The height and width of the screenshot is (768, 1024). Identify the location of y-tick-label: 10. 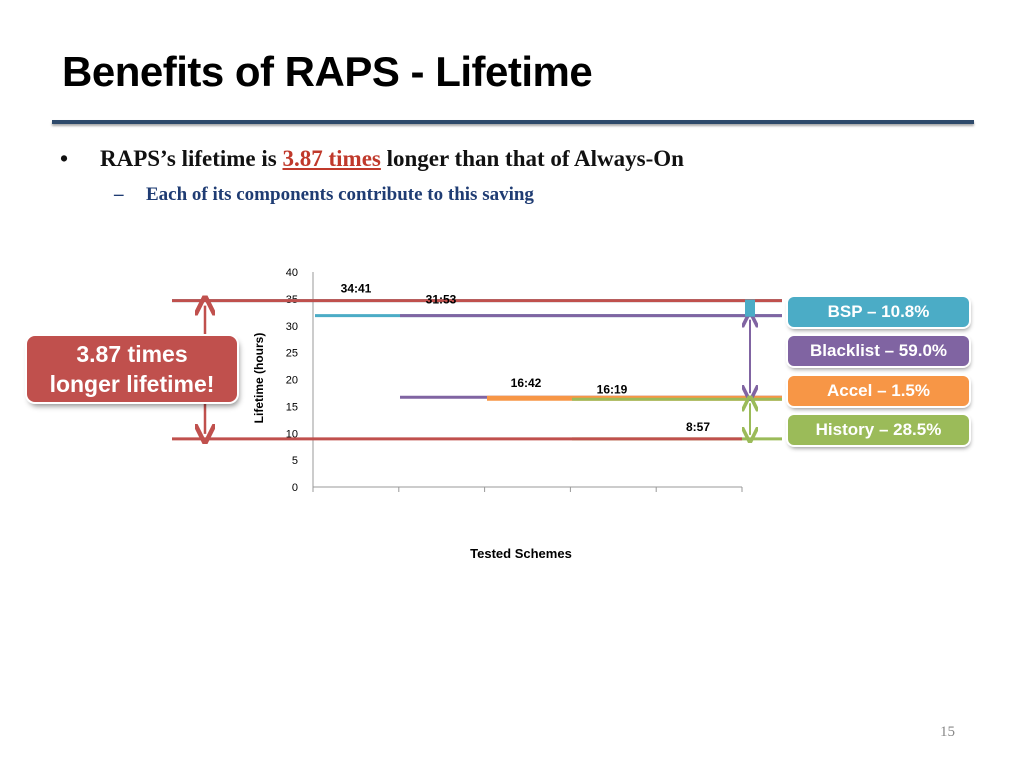
(292, 434).